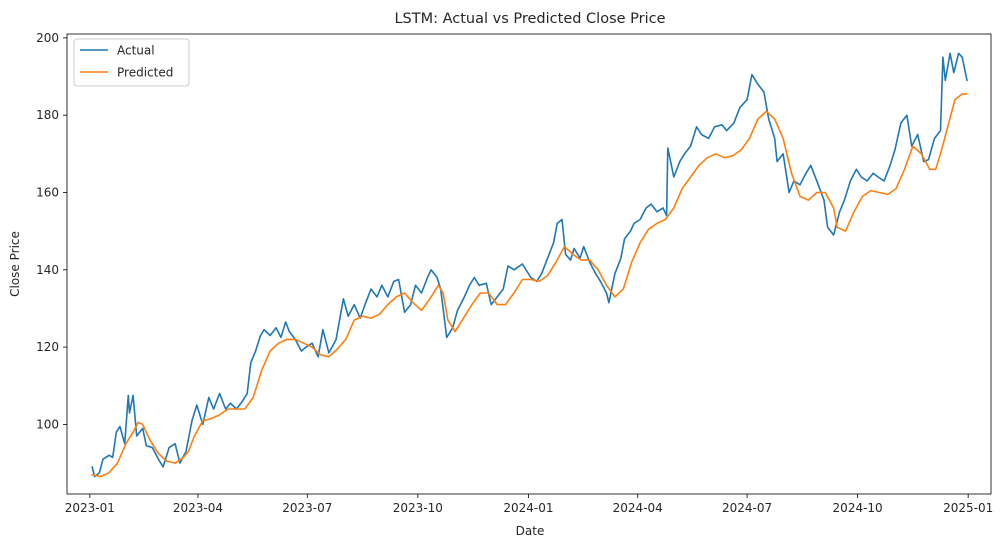  Describe the element at coordinates (418, 508) in the screenshot. I see `x-tick-label: 2023-10` at that location.